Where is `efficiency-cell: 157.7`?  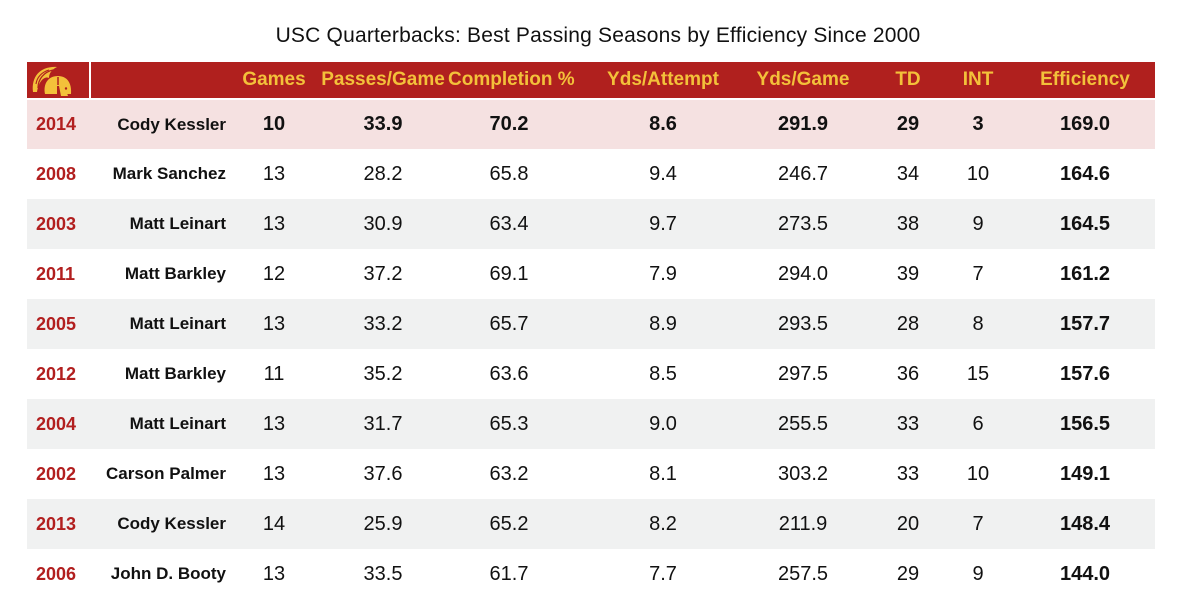 efficiency-cell: 157.7 is located at coordinates (1085, 323).